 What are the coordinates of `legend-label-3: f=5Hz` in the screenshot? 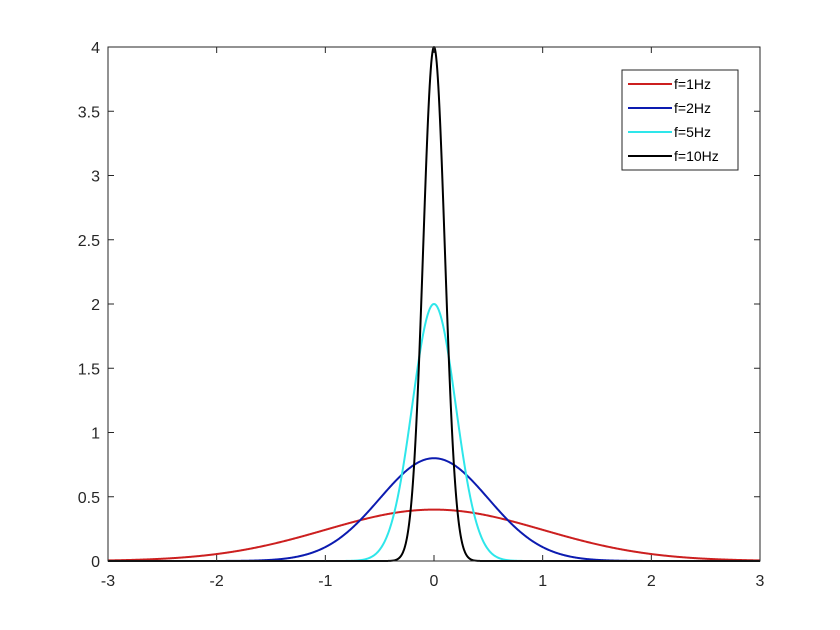 It's located at (692, 132).